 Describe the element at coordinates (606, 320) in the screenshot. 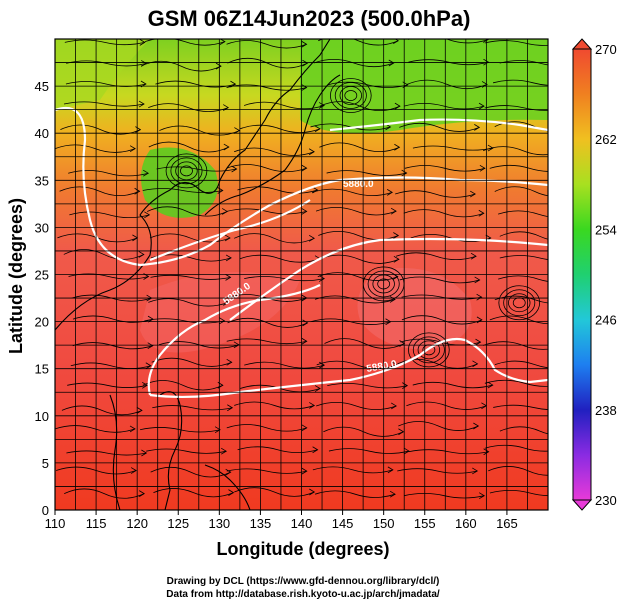

I see `colorbar-tick-label: 246` at that location.